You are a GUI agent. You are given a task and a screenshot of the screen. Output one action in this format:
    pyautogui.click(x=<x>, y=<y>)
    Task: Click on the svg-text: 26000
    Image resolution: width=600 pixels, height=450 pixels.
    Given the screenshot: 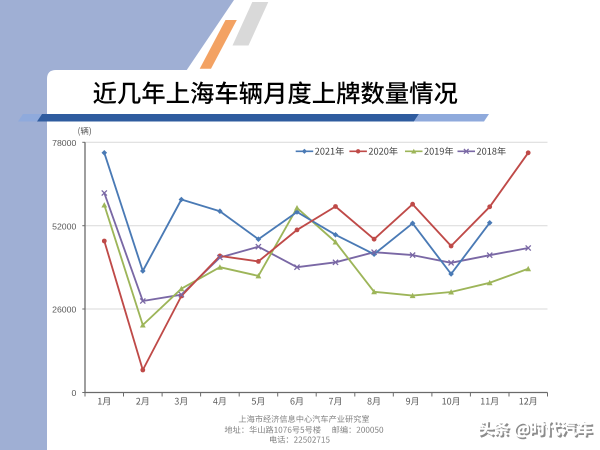 What is the action you would take?
    pyautogui.click(x=64, y=310)
    